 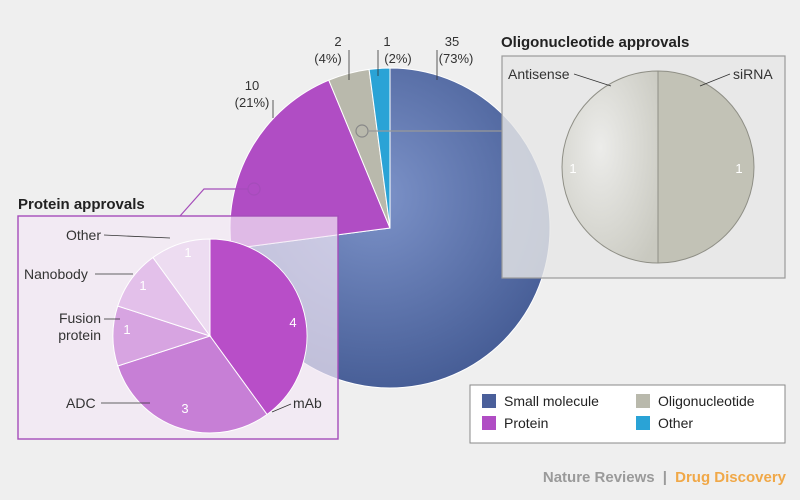 What do you see at coordinates (142, 285) in the screenshot?
I see `protein-value-nanobody: 1` at bounding box center [142, 285].